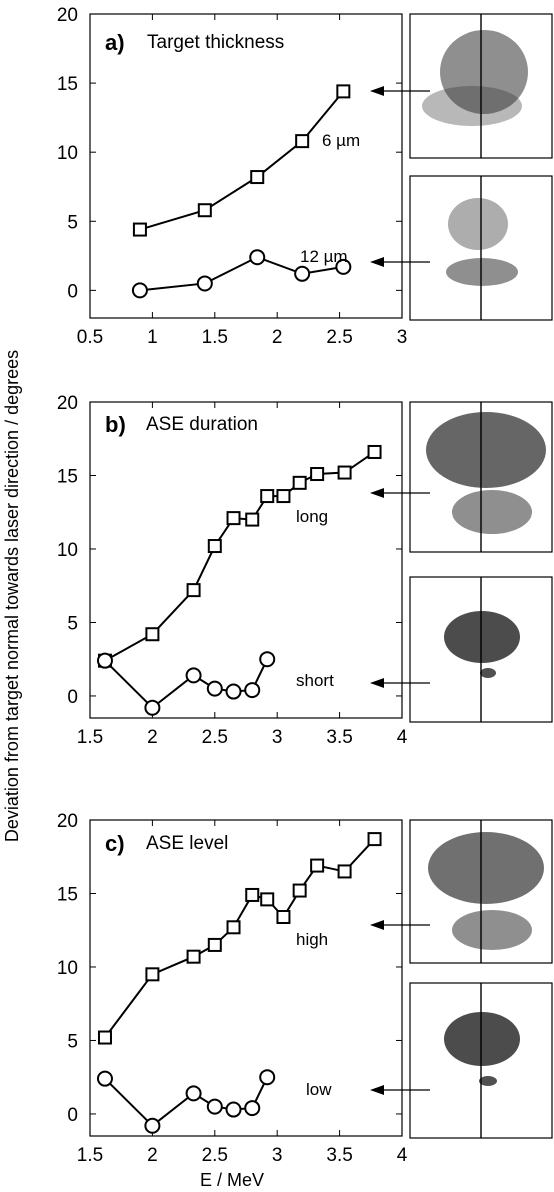 The width and height of the screenshot is (554, 1192). Describe the element at coordinates (115, 42) in the screenshot. I see `panel-tag: a)` at that location.